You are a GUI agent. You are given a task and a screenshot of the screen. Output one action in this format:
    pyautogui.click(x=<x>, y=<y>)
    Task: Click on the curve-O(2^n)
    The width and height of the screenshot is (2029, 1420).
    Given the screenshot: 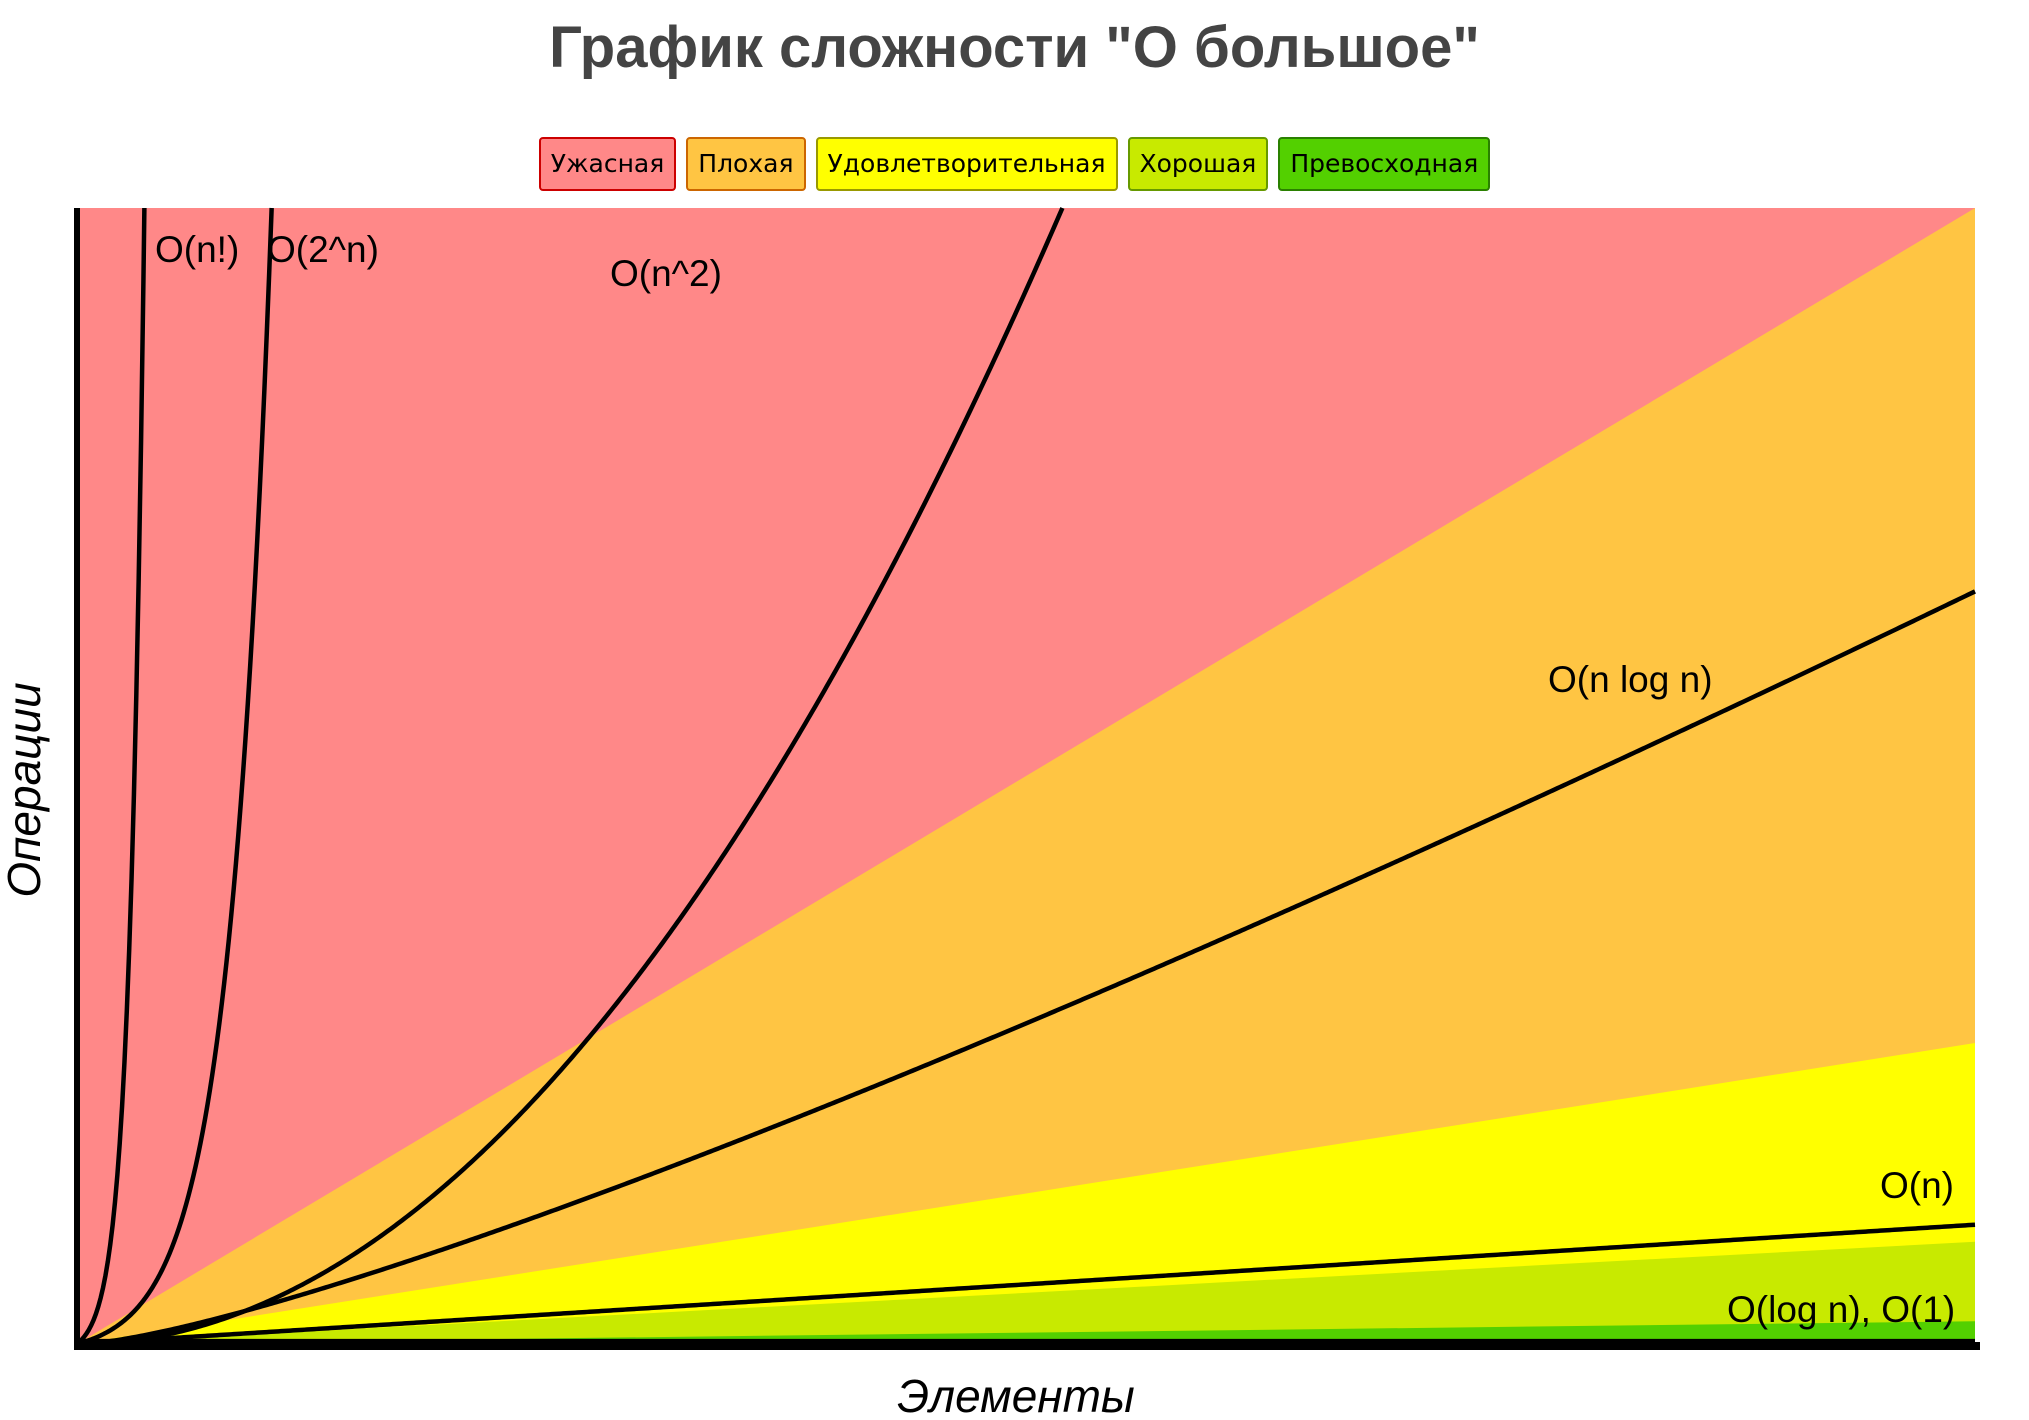 What is the action you would take?
    pyautogui.click(x=175, y=777)
    